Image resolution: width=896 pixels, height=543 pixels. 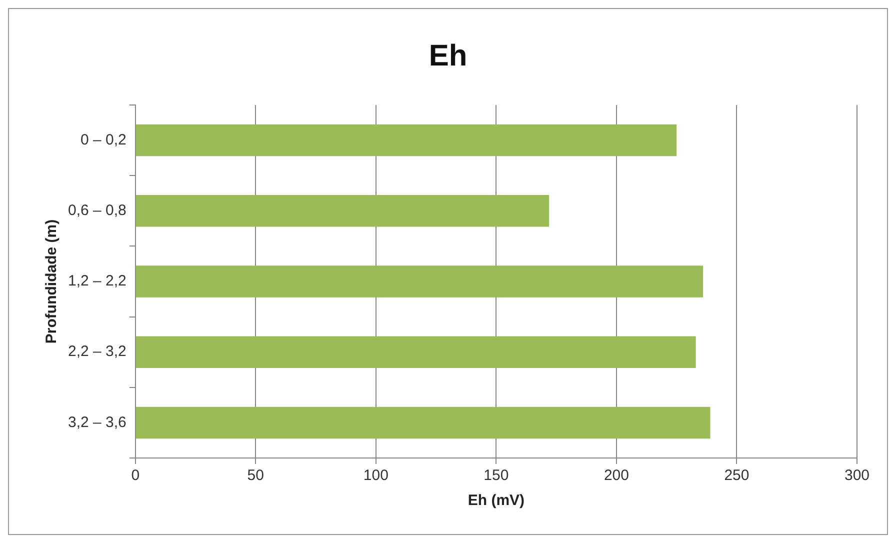 I want to click on x-tick-label: 100, so click(x=375, y=475).